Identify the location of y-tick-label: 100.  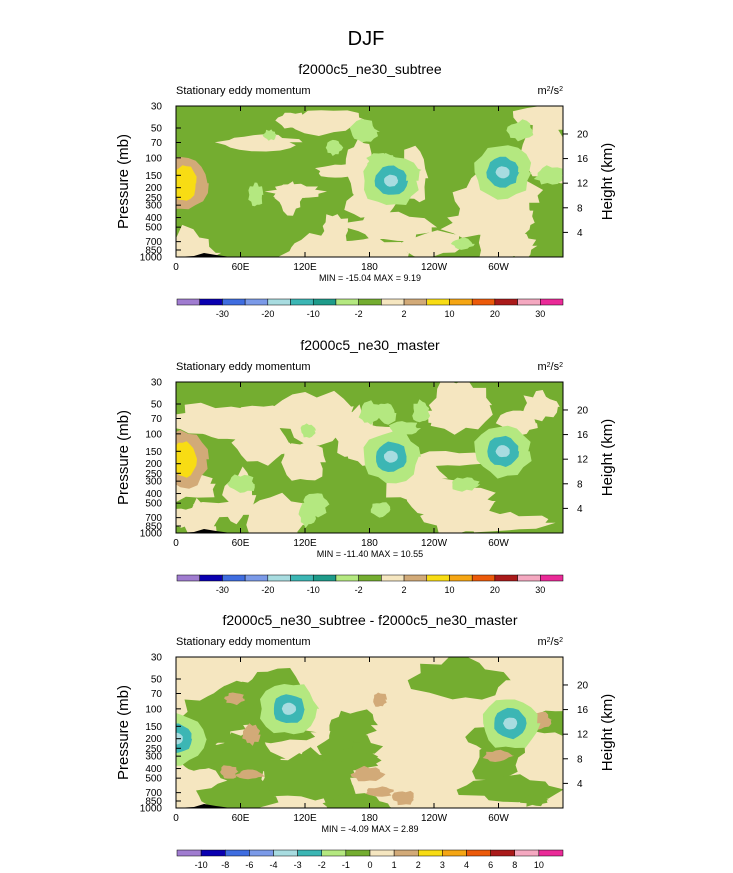
(153, 709).